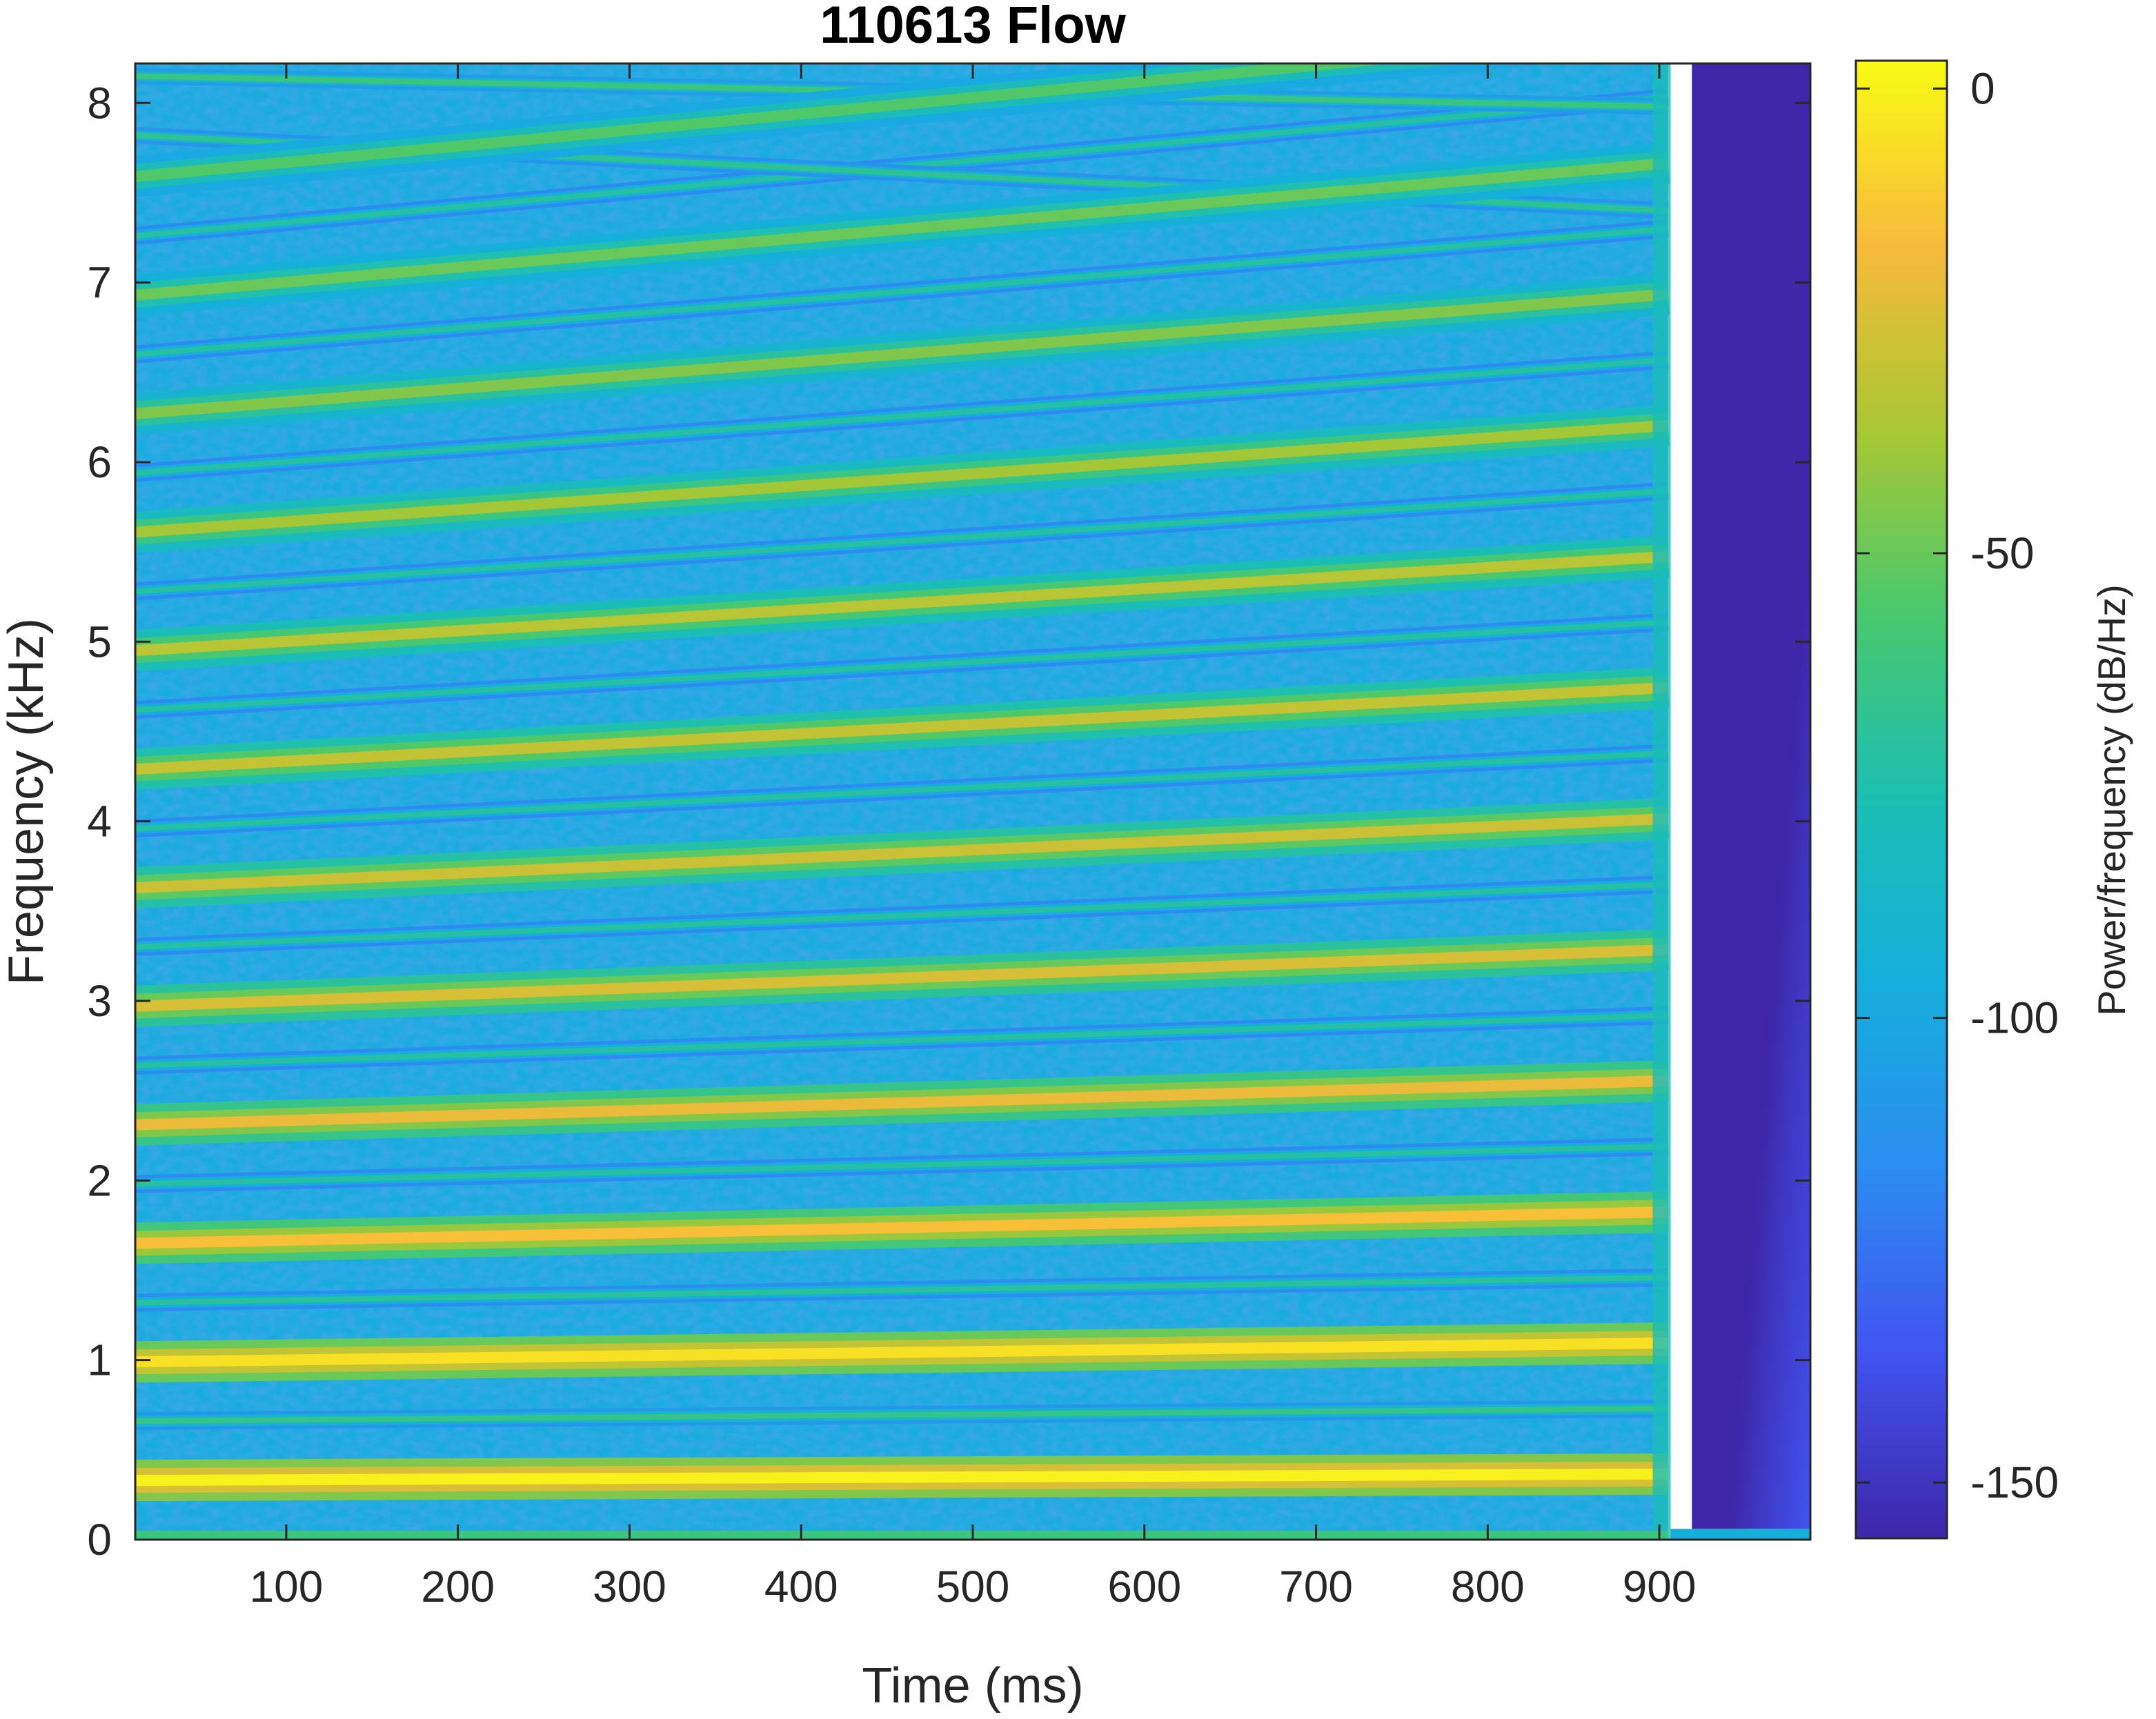 This screenshot has height=1719, width=2156. I want to click on colorbar-tick-label: -50, so click(2002, 553).